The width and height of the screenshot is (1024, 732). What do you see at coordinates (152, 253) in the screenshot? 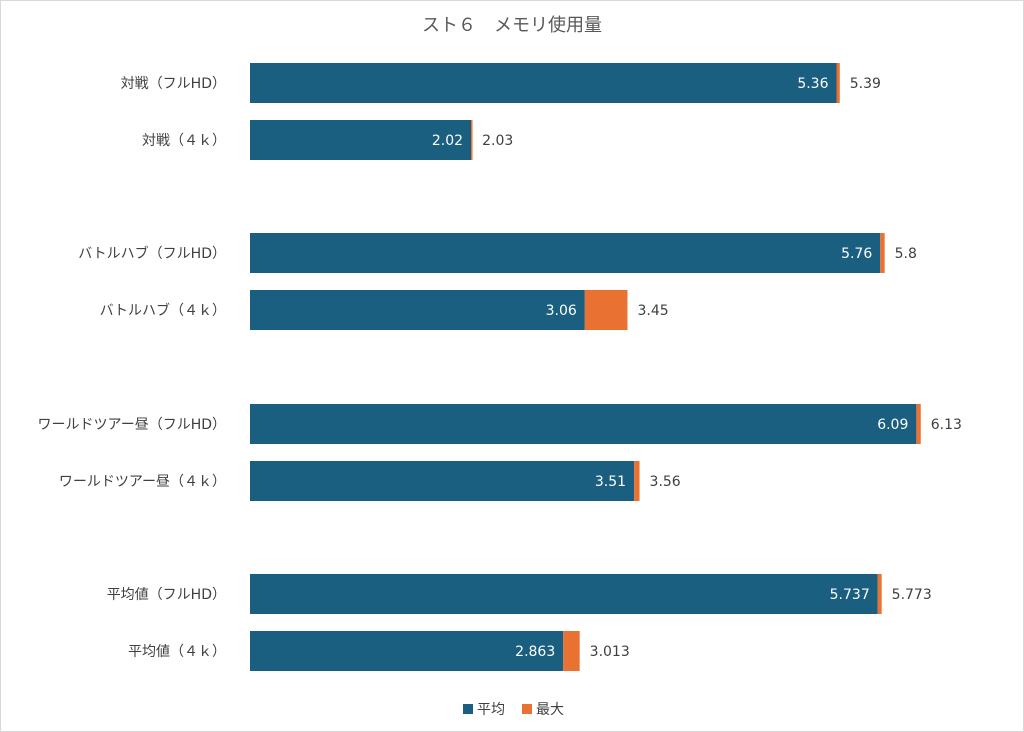
I see `category-label: バトルハブ（フルHD）` at bounding box center [152, 253].